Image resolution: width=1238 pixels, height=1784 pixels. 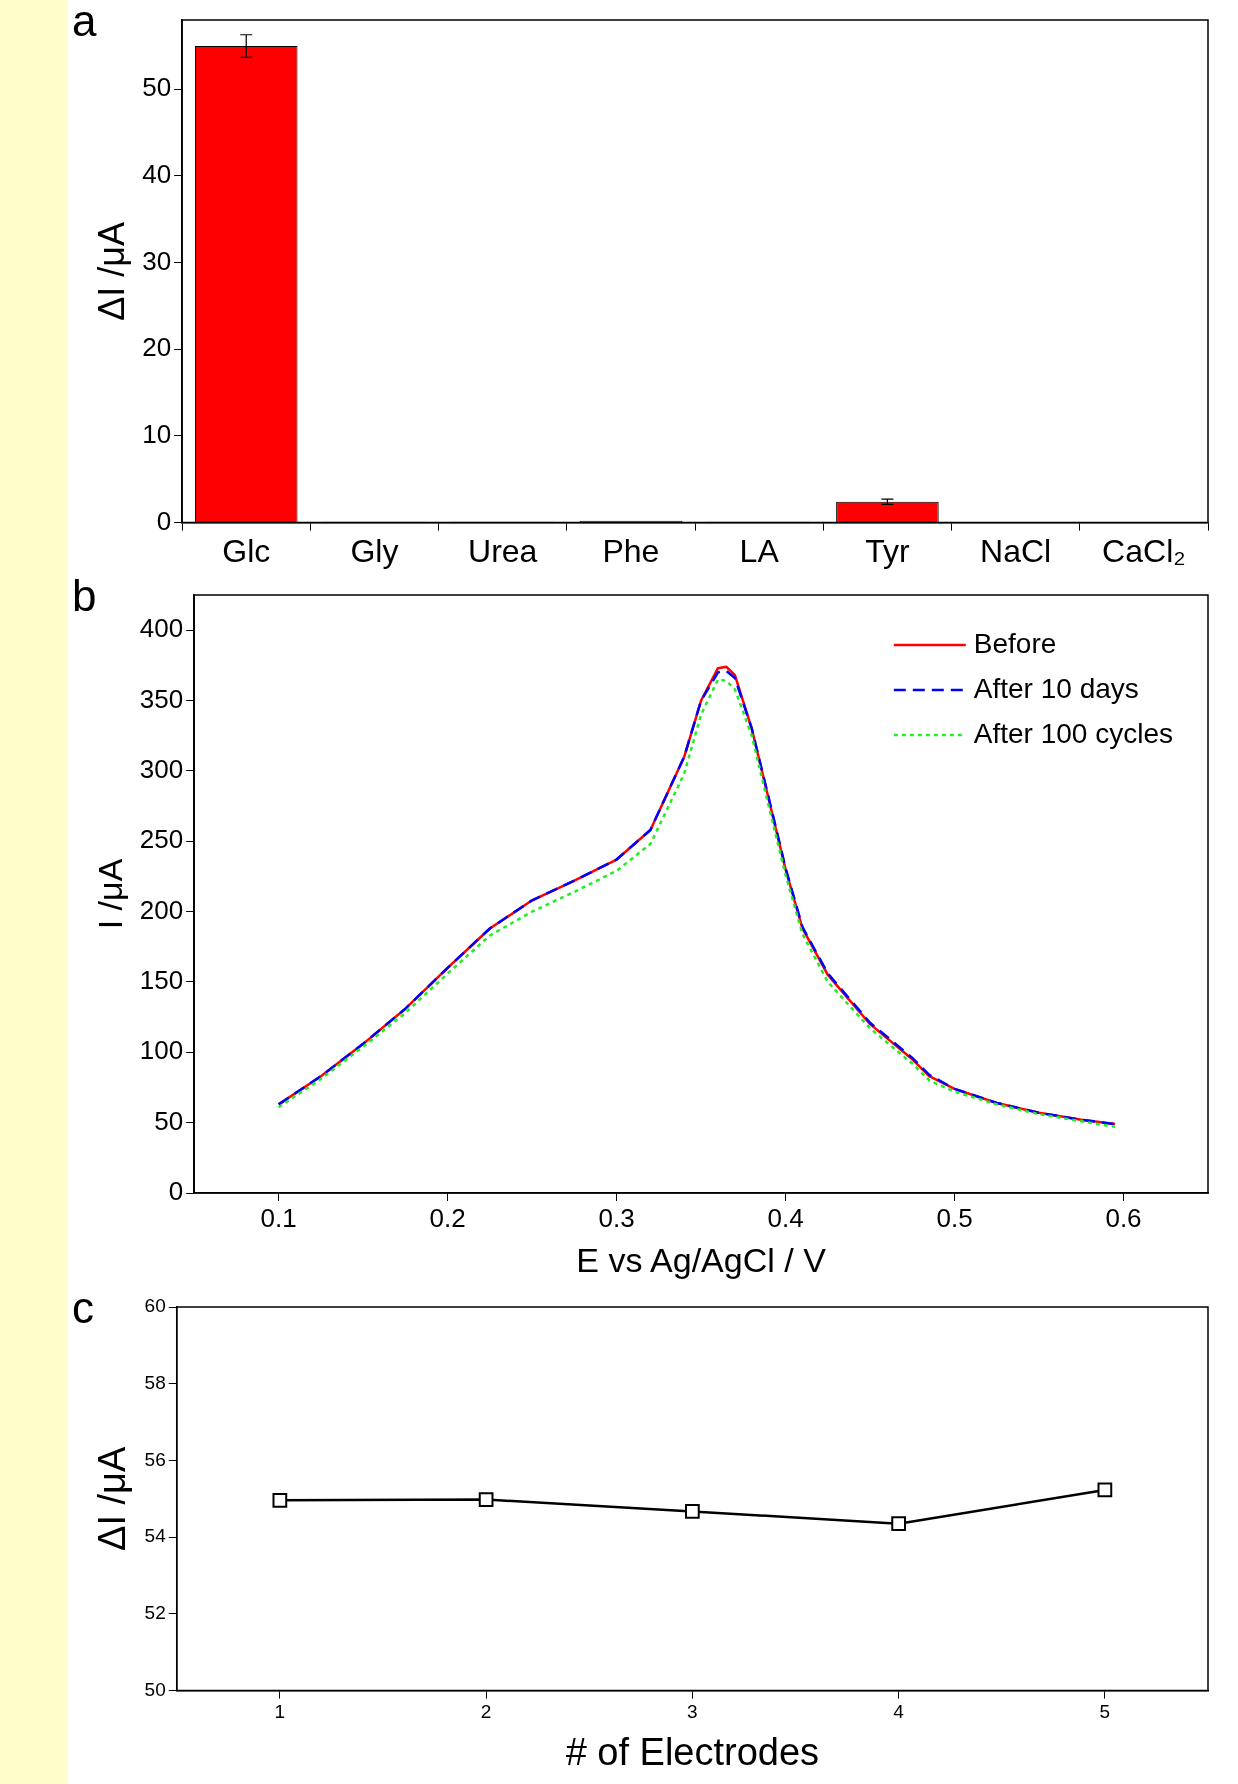 What do you see at coordinates (759, 550) in the screenshot?
I see `x-tick-label: LA` at bounding box center [759, 550].